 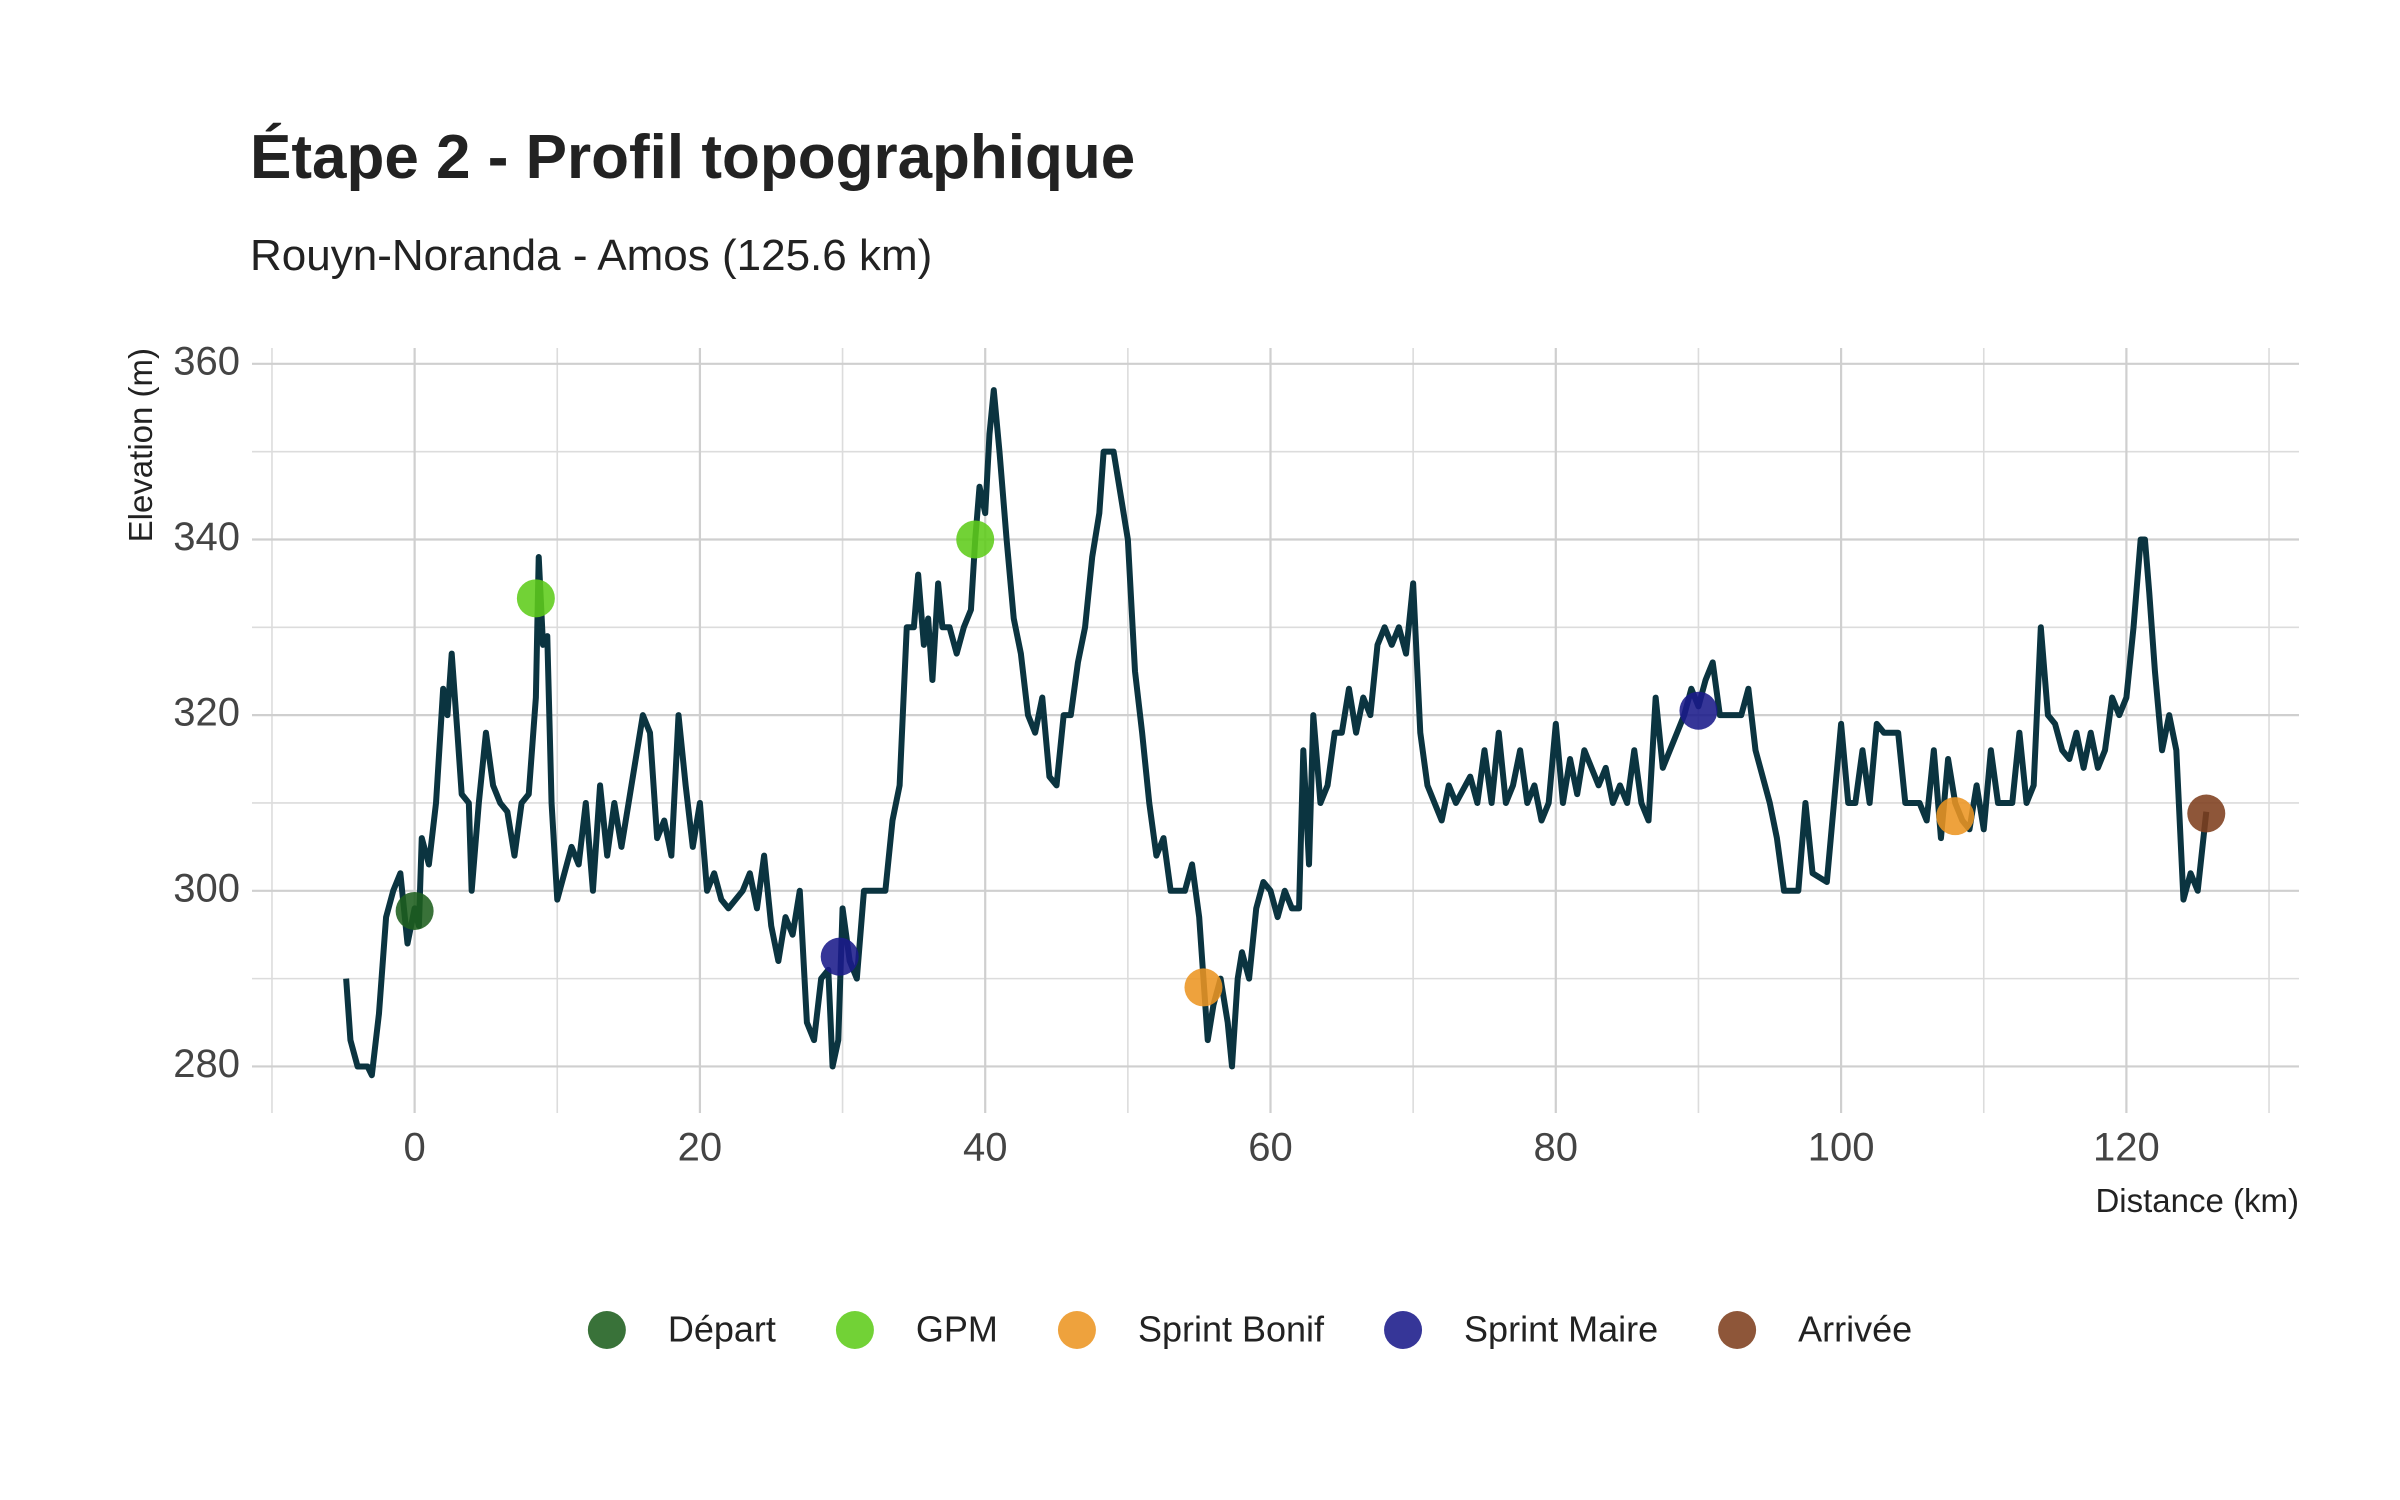 I want to click on chart-subtitle: Rouyn-Noranda - Amos (125.6 km), so click(x=591, y=255).